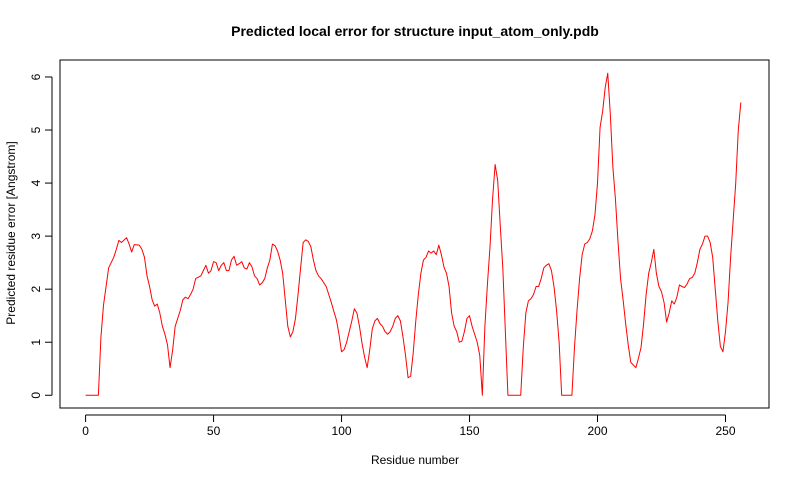  What do you see at coordinates (409, 426) in the screenshot?
I see `x-axis: 0 50 100 150 200 250` at bounding box center [409, 426].